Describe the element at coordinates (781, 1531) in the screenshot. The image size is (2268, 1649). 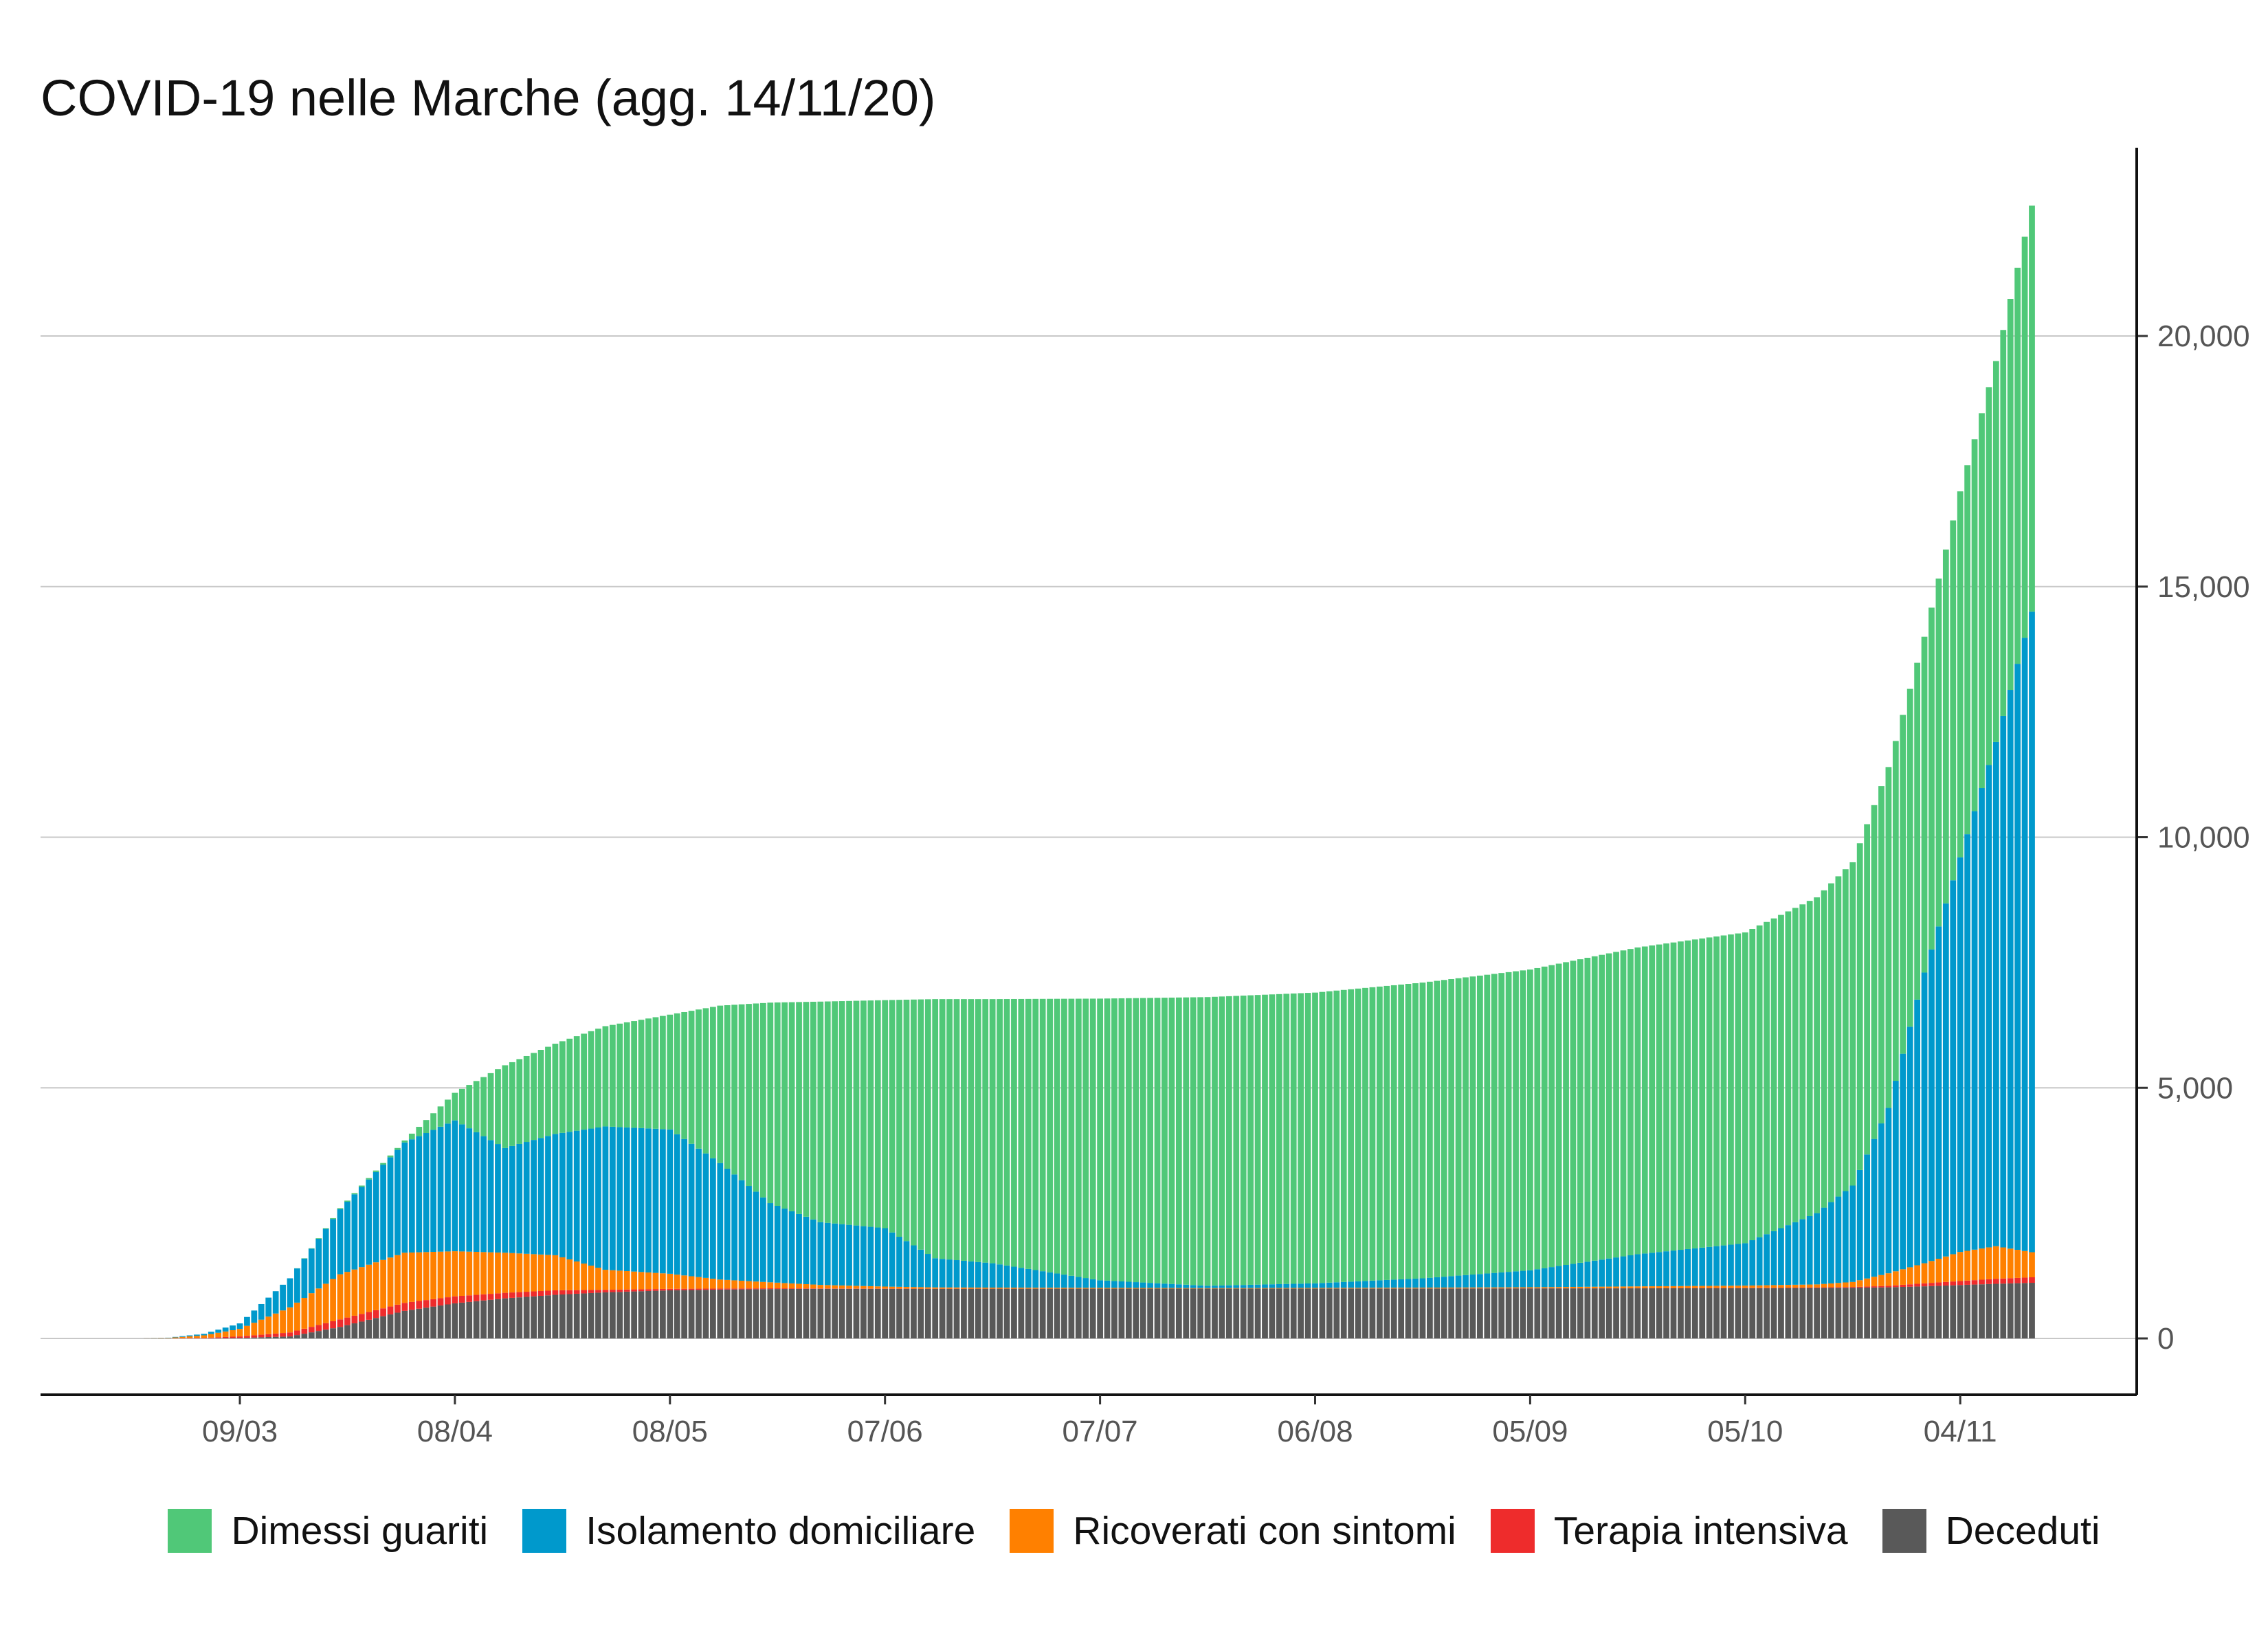
I see `legend-label: Isolamento domiciliare` at that location.